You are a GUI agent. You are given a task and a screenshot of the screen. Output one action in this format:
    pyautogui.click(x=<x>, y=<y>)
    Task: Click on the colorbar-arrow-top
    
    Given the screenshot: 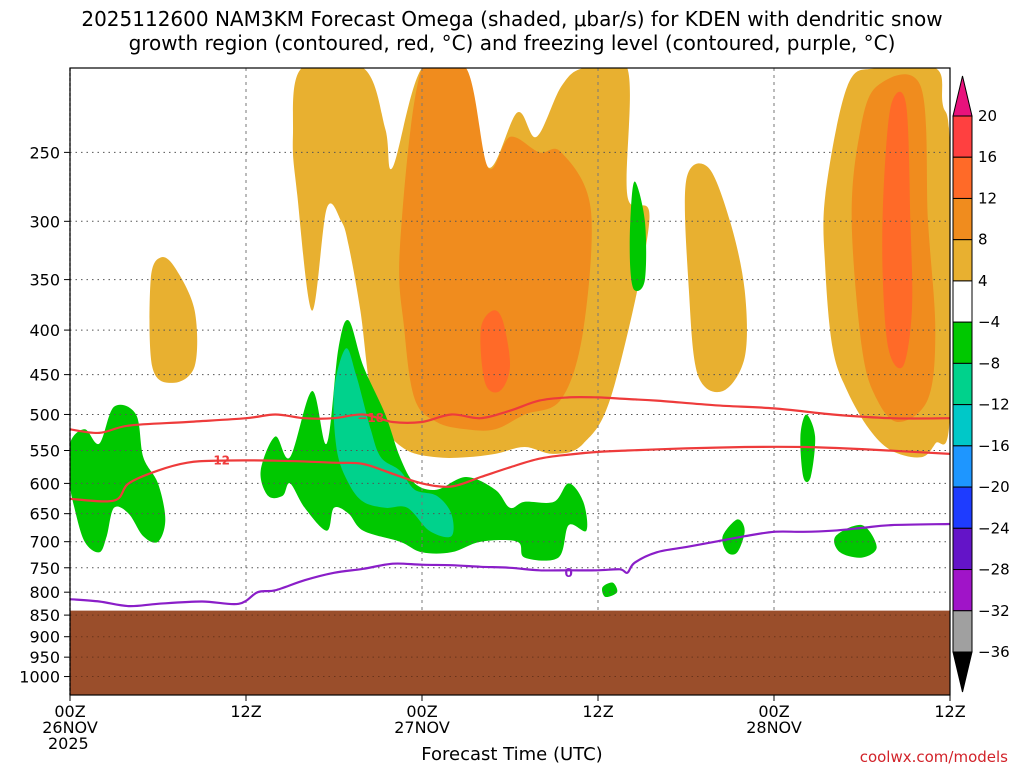 What is the action you would take?
    pyautogui.click(x=962, y=96)
    